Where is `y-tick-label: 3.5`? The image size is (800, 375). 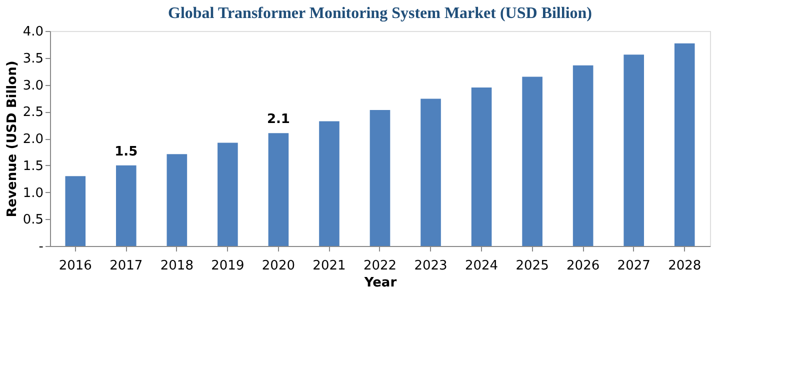 y-tick-label: 3.5 is located at coordinates (33, 58).